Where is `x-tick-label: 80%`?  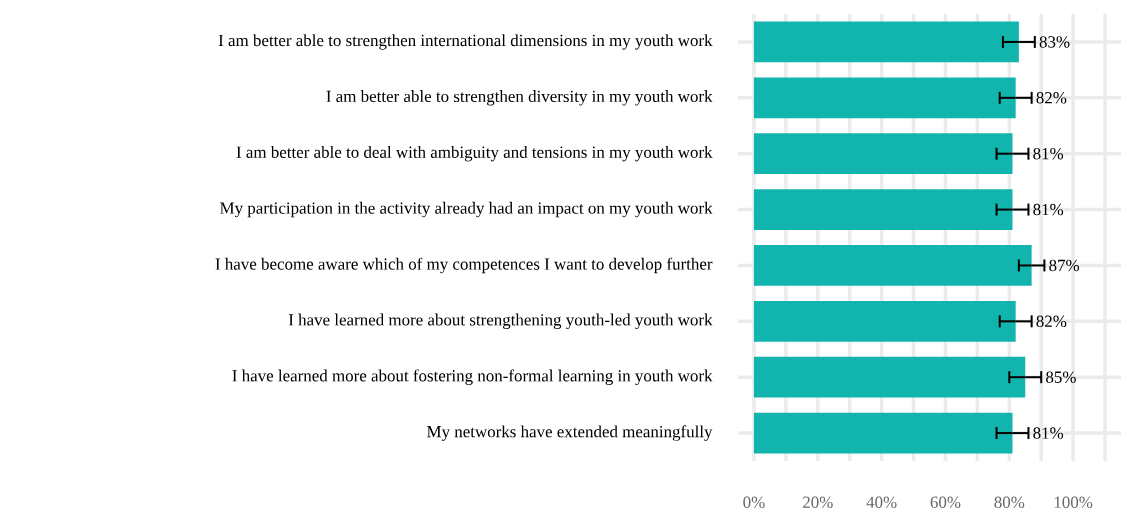
x-tick-label: 80% is located at coordinates (1009, 502).